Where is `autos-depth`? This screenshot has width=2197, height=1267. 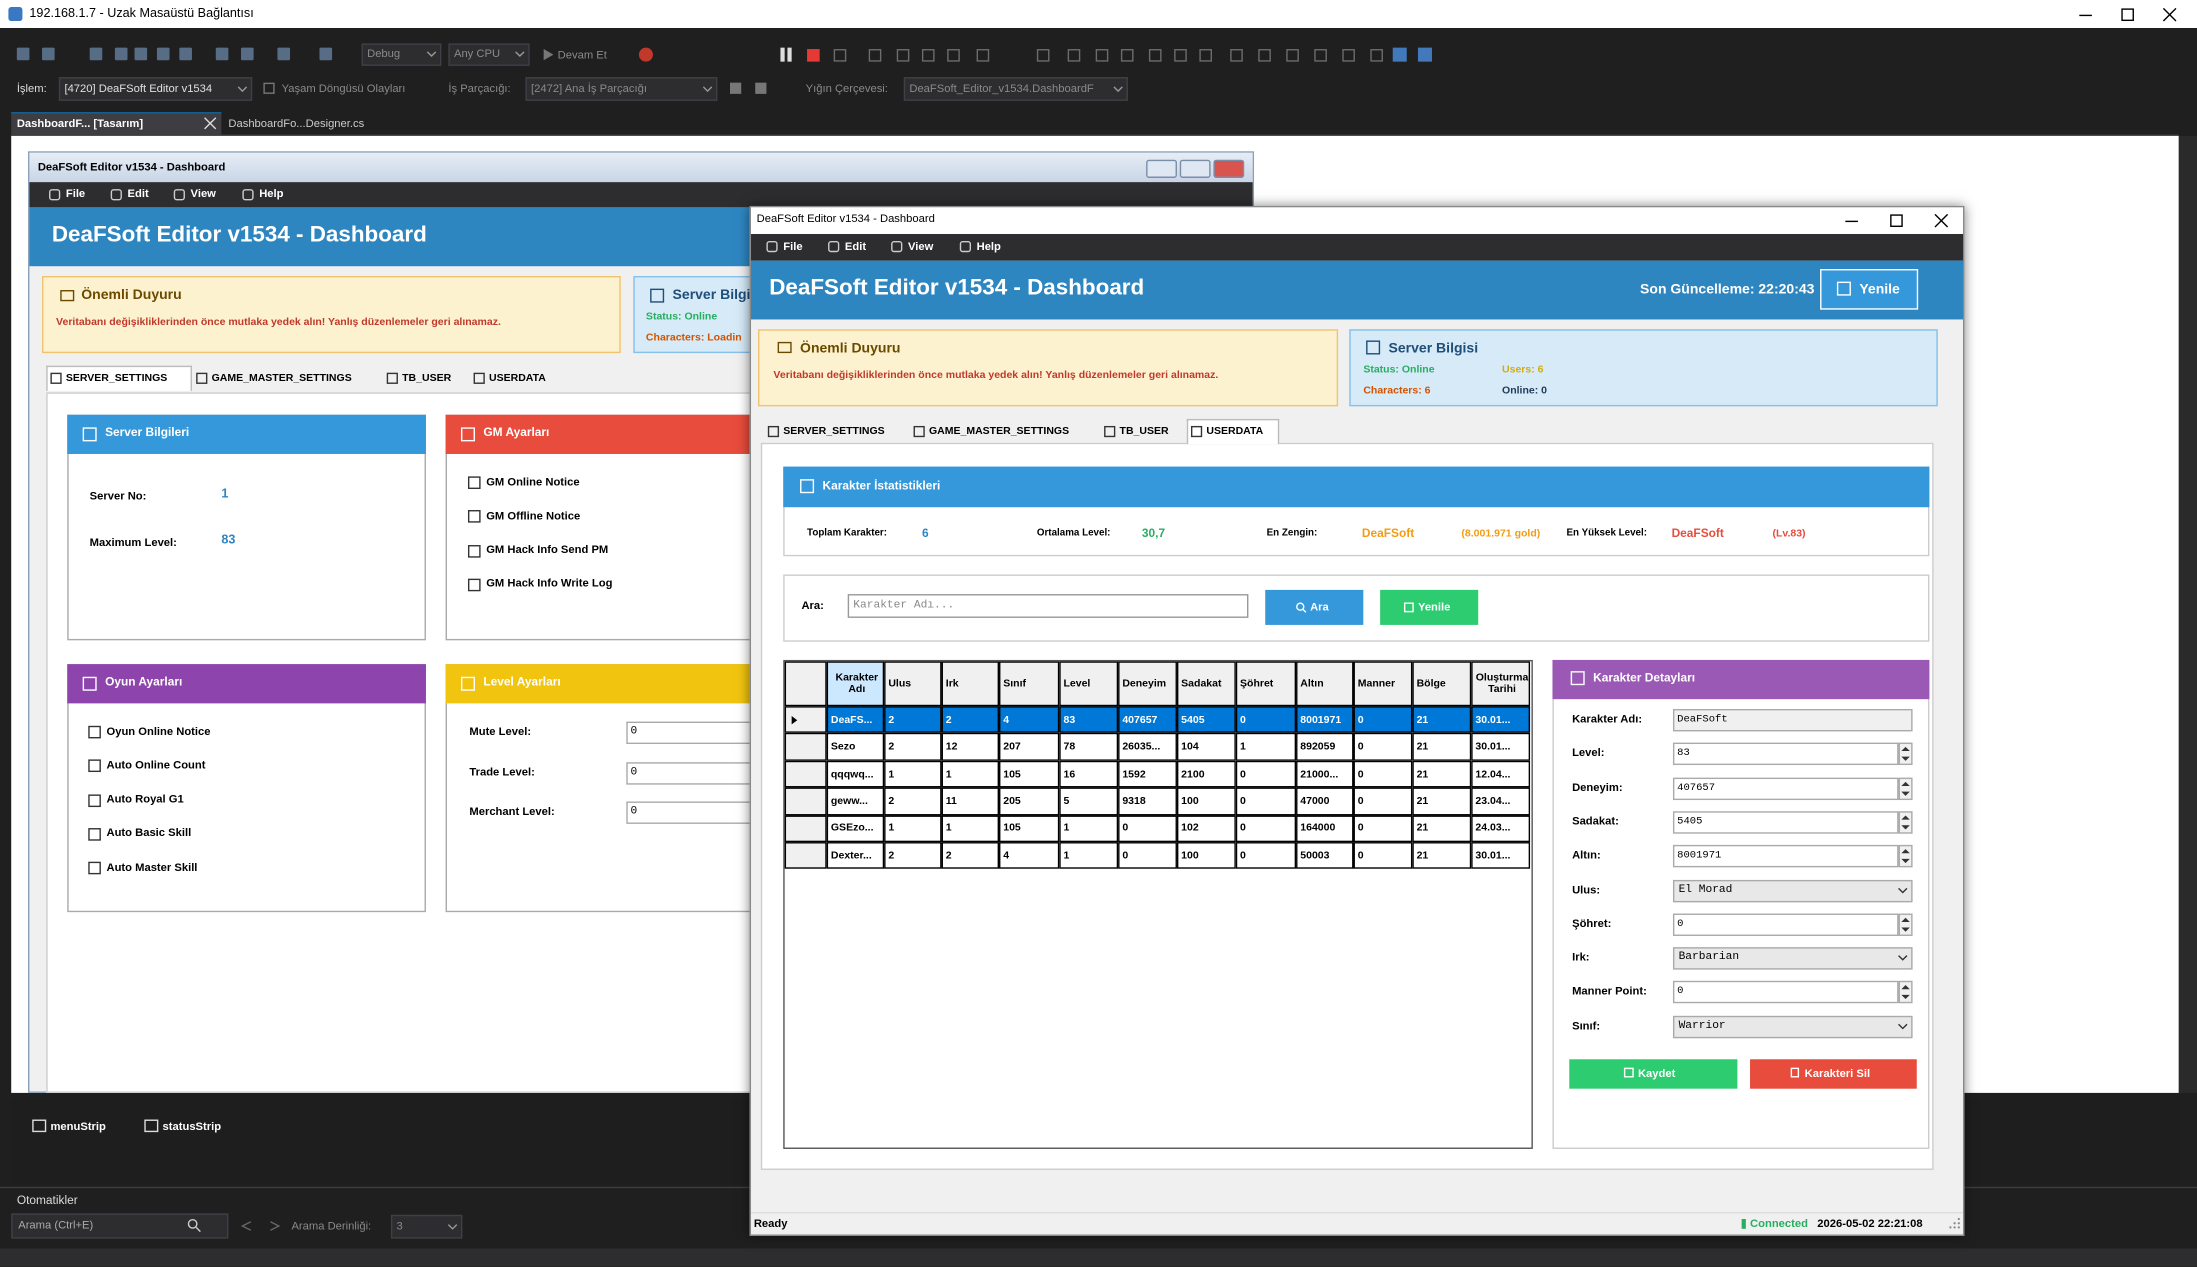
autos-depth is located at coordinates (426, 1226).